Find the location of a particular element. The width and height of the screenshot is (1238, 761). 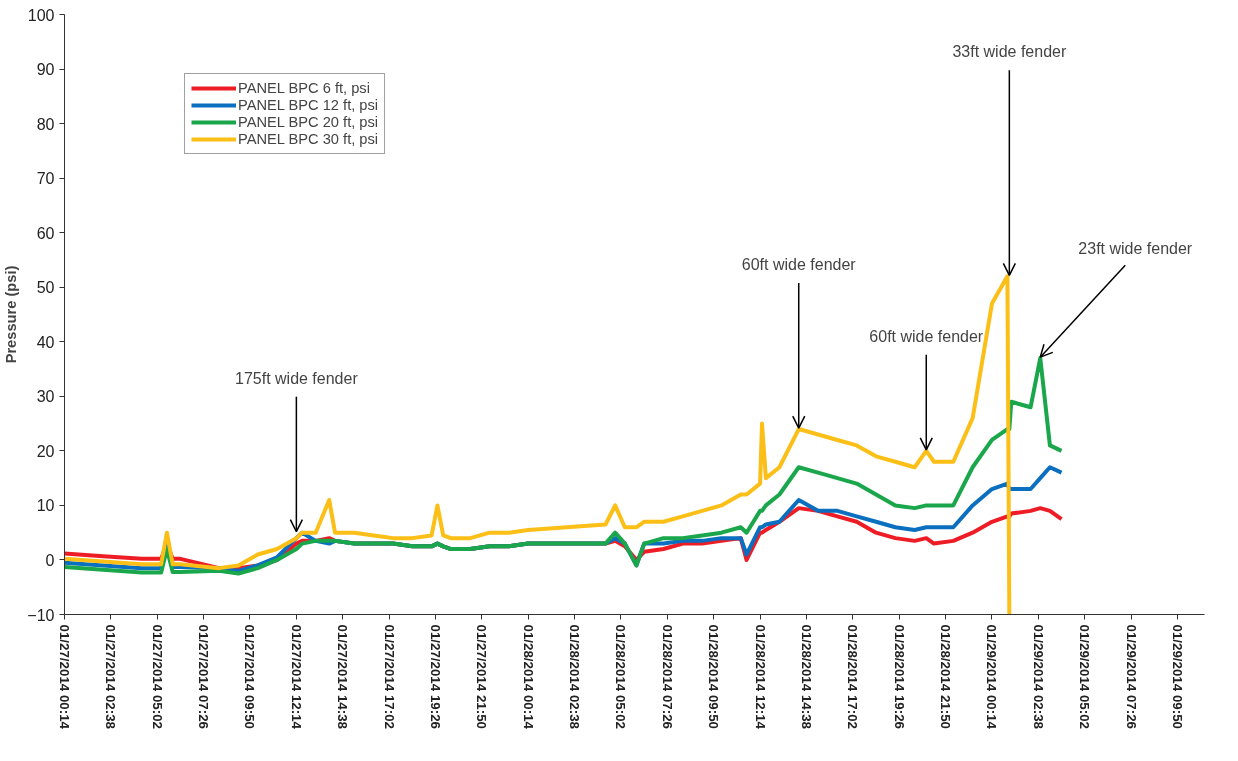

x-tick-label: 01/28/2014 02:38 is located at coordinates (575, 676).